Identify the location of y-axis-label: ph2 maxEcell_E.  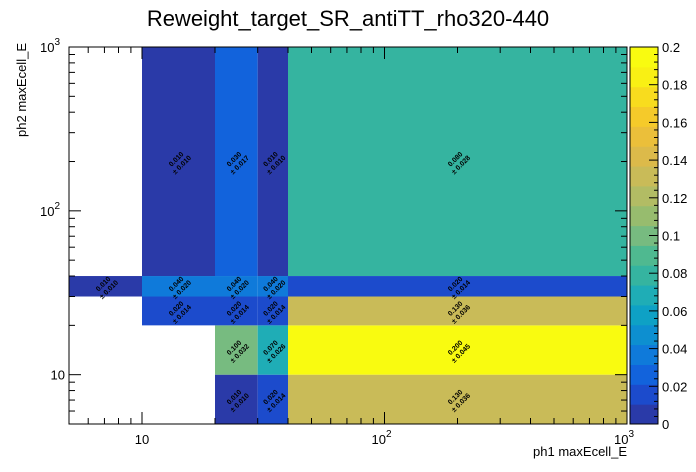
(21, 90).